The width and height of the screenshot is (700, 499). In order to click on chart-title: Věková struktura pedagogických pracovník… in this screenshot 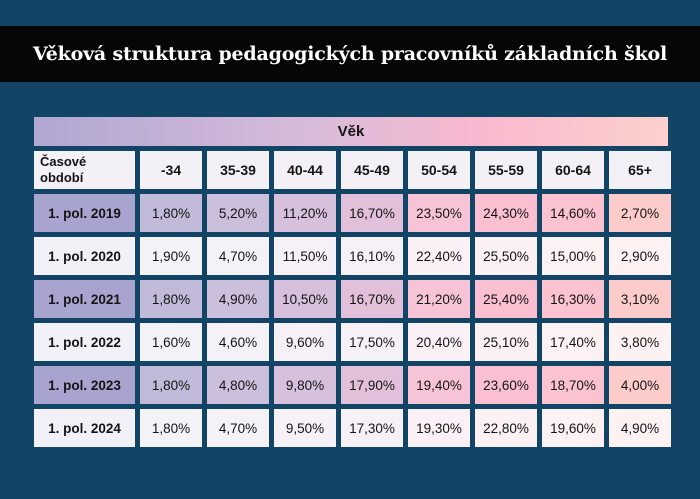, I will do `click(350, 54)`.